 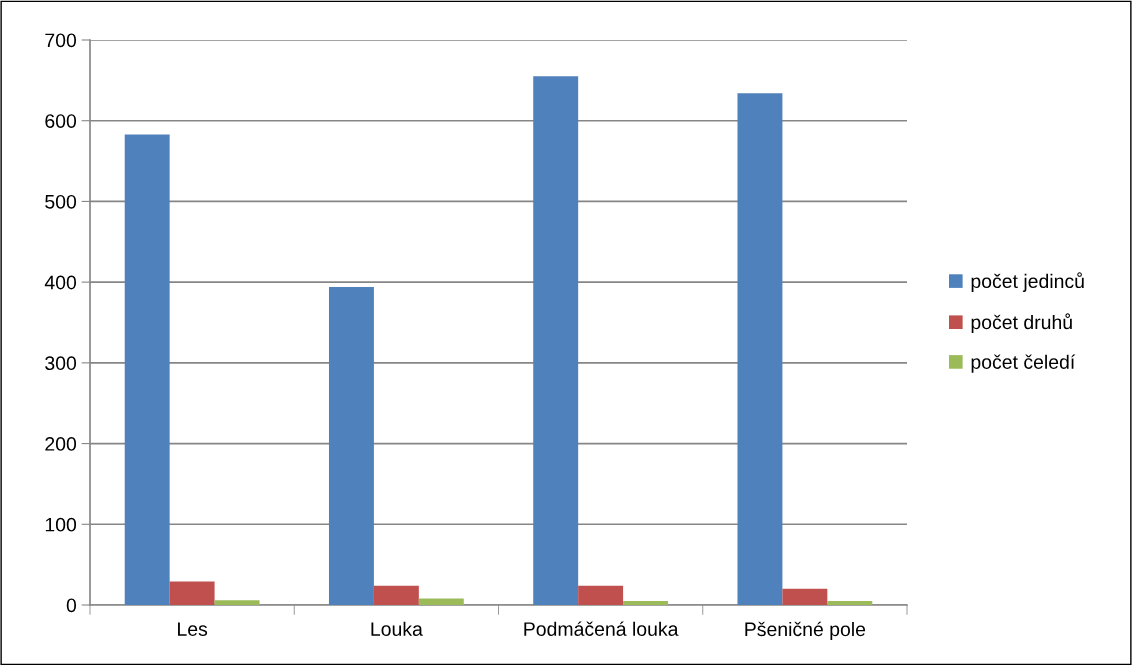 I want to click on x-tick-label: Les, so click(x=193, y=629).